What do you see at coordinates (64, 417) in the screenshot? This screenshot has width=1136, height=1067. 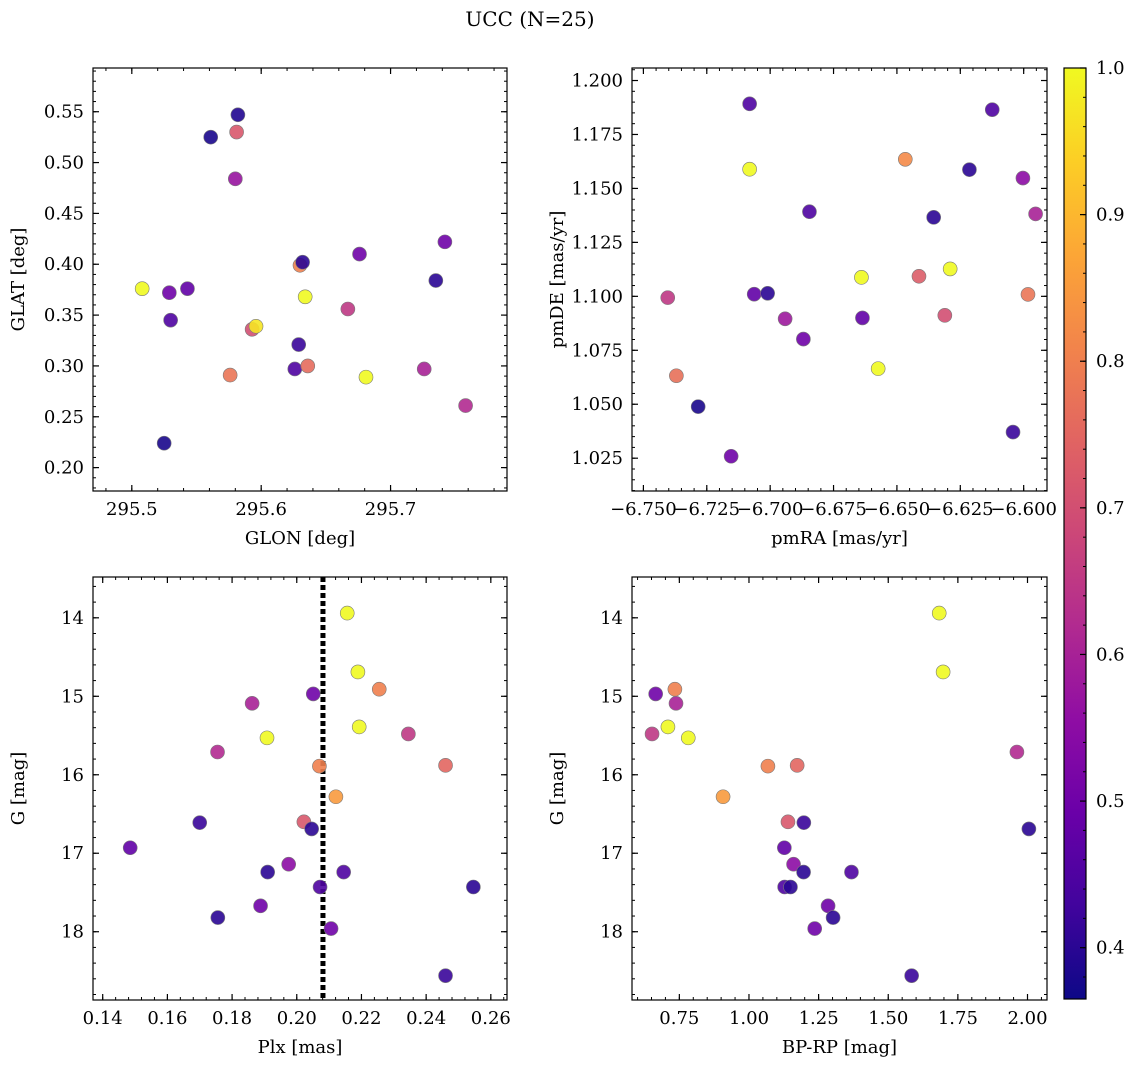 I see `y-tick-label: 0.25` at bounding box center [64, 417].